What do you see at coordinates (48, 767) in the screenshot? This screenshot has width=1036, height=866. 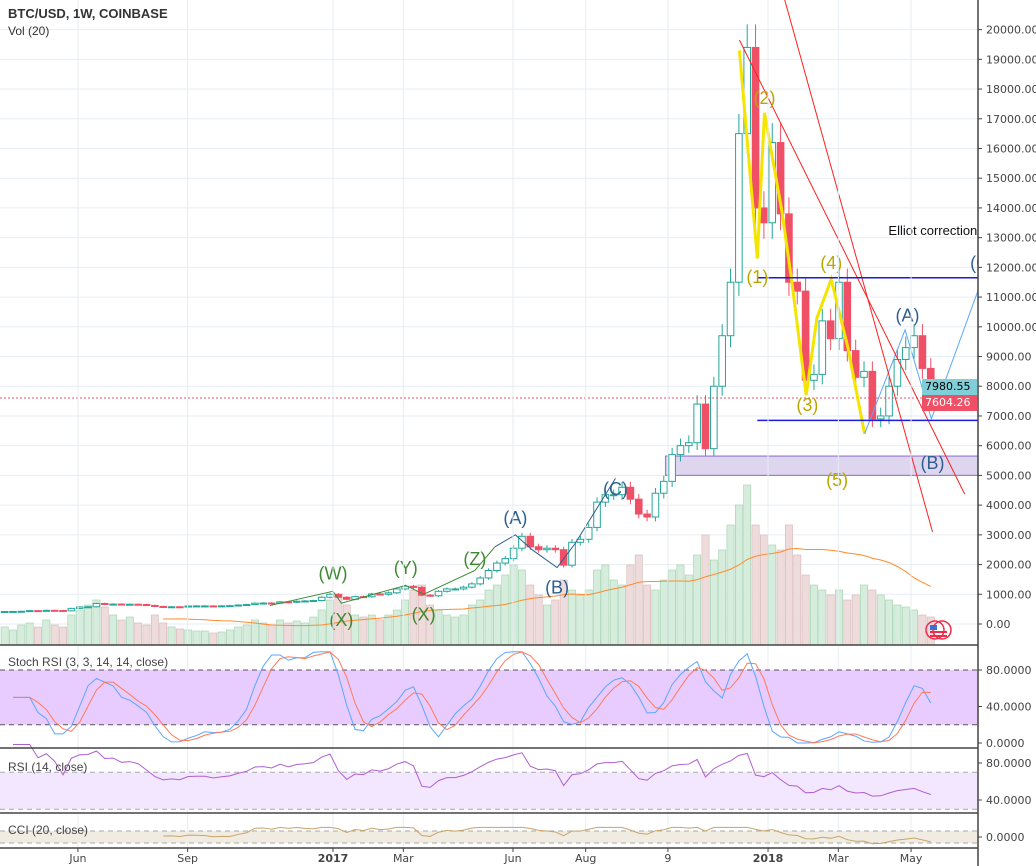 I see `rsi-title: RSI (14, close)` at bounding box center [48, 767].